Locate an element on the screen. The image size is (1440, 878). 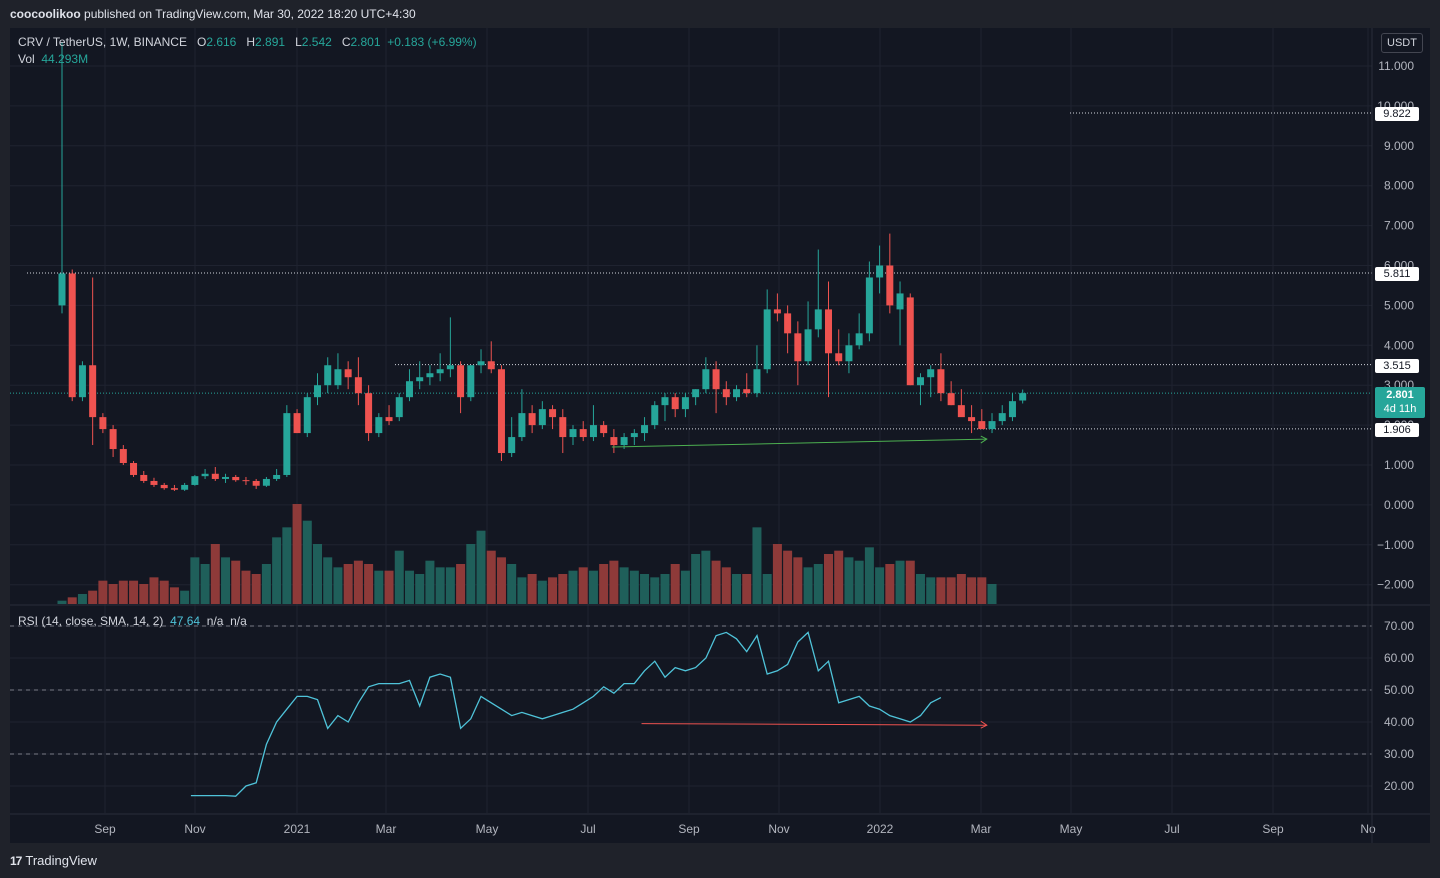
rsi-line is located at coordinates (566, 714).